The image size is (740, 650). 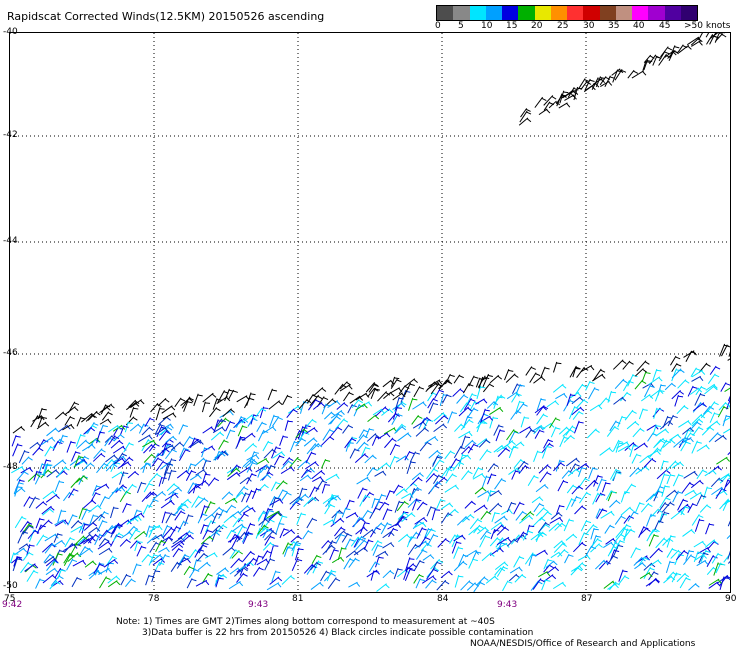 What do you see at coordinates (614, 26) in the screenshot?
I see `legend-label: 35` at bounding box center [614, 26].